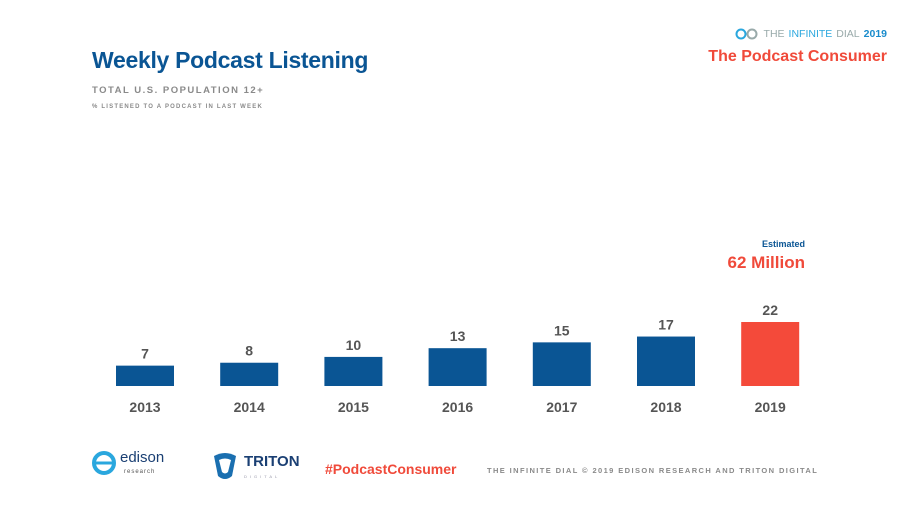 The image size is (922, 516). I want to click on bar-2018, so click(666, 361).